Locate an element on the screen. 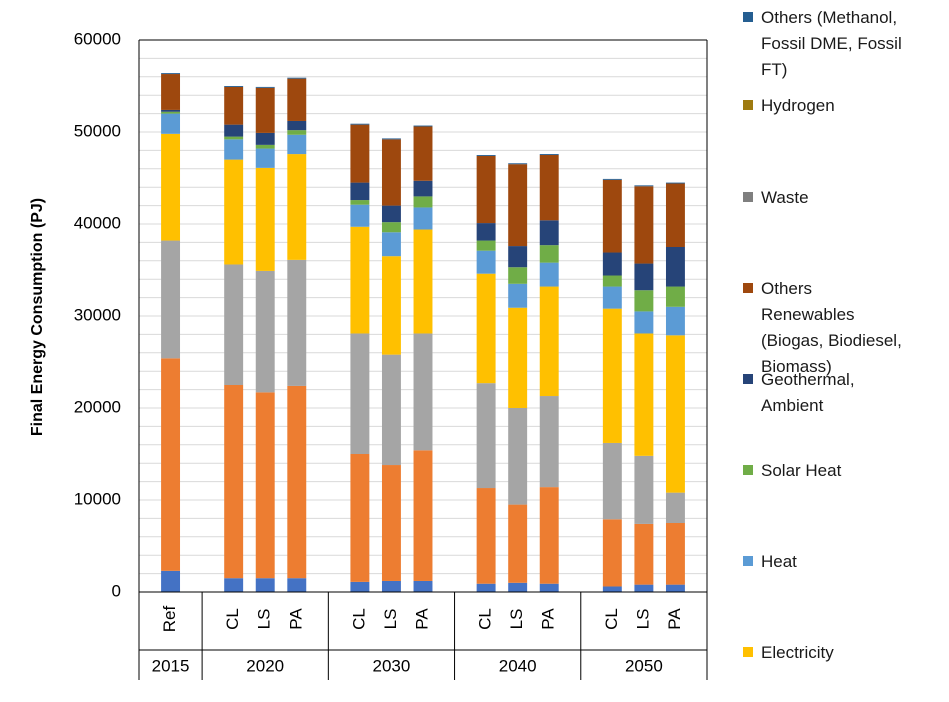 The width and height of the screenshot is (949, 702). legend-item: Geothermal, Ambient is located at coordinates (799, 392).